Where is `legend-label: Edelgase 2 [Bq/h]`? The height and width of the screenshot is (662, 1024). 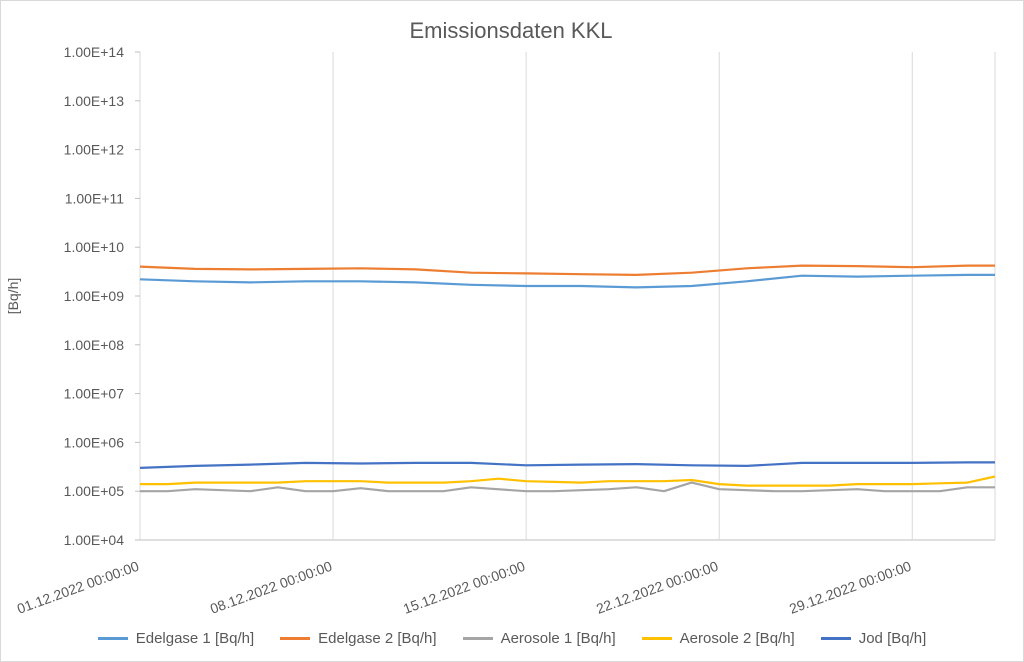 legend-label: Edelgase 2 [Bq/h] is located at coordinates (377, 638).